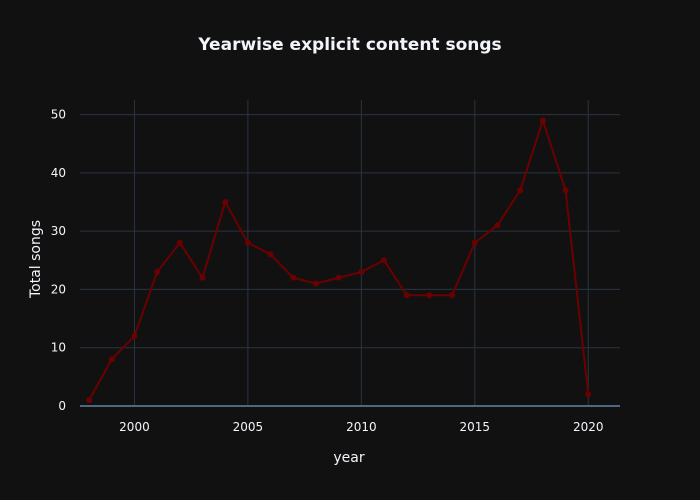 Image resolution: width=700 pixels, height=500 pixels. Describe the element at coordinates (58, 231) in the screenshot. I see `y-tick-label: 30` at that location.